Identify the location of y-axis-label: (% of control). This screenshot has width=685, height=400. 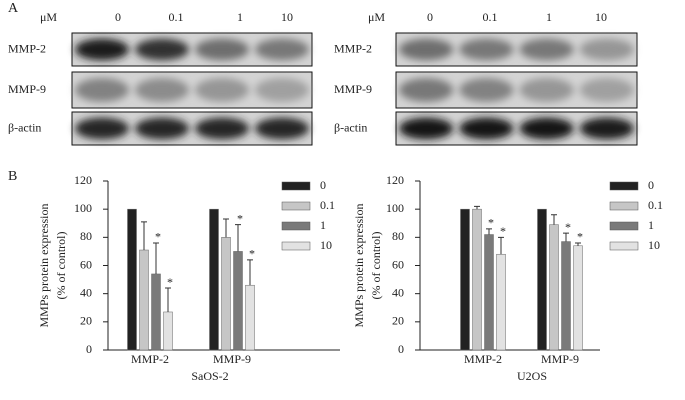
(376, 266).